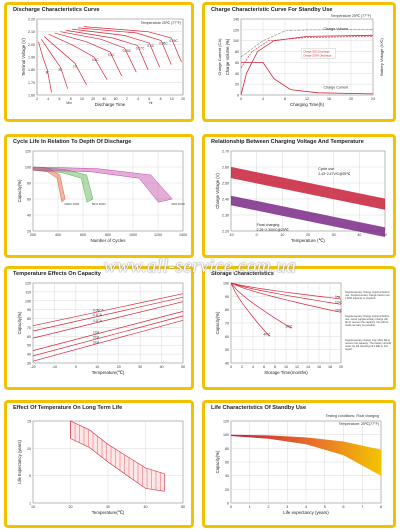  Describe the element at coordinates (133, 235) in the screenshot. I see `x-tick-label: 1000` at that location.